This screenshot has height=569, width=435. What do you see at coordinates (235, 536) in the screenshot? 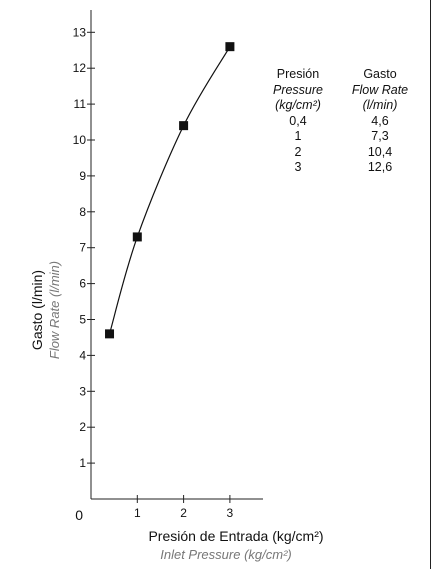
I see `x-axis-title: Presión de Entrada (kg/cm²)` at bounding box center [235, 536].